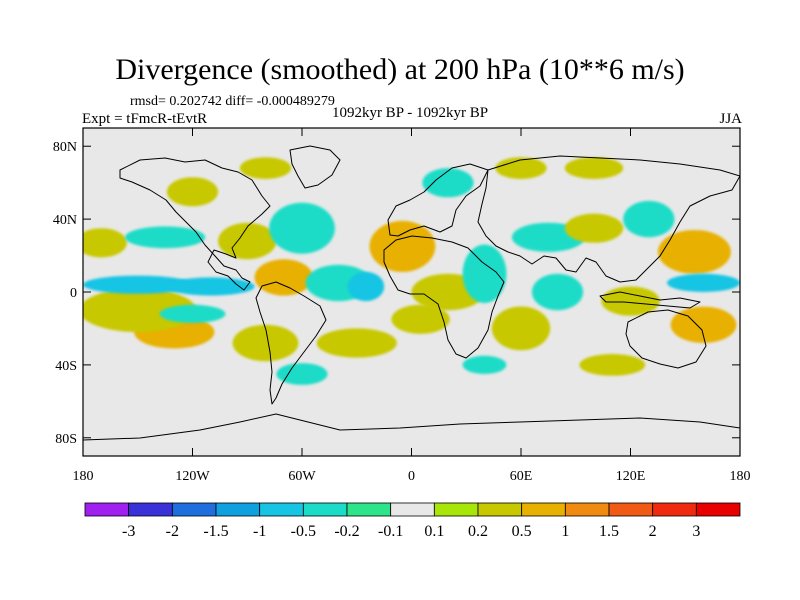 Image resolution: width=800 pixels, height=600 pixels. What do you see at coordinates (195, 224) in the screenshot?
I see `coastline-north-america` at bounding box center [195, 224].